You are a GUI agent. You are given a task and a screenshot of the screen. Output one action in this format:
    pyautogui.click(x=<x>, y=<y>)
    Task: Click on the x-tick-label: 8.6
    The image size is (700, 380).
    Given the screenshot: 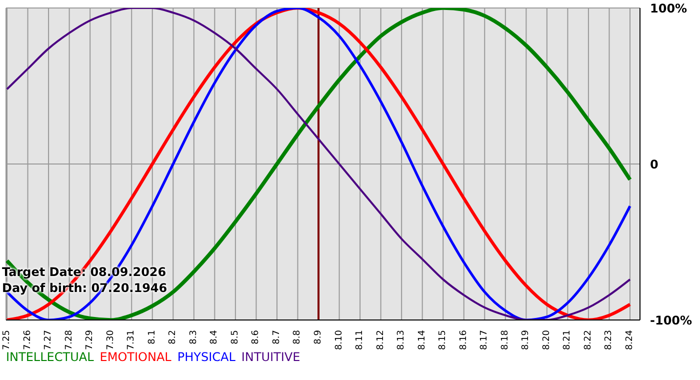 What is the action you would take?
    pyautogui.click(x=256, y=337)
    